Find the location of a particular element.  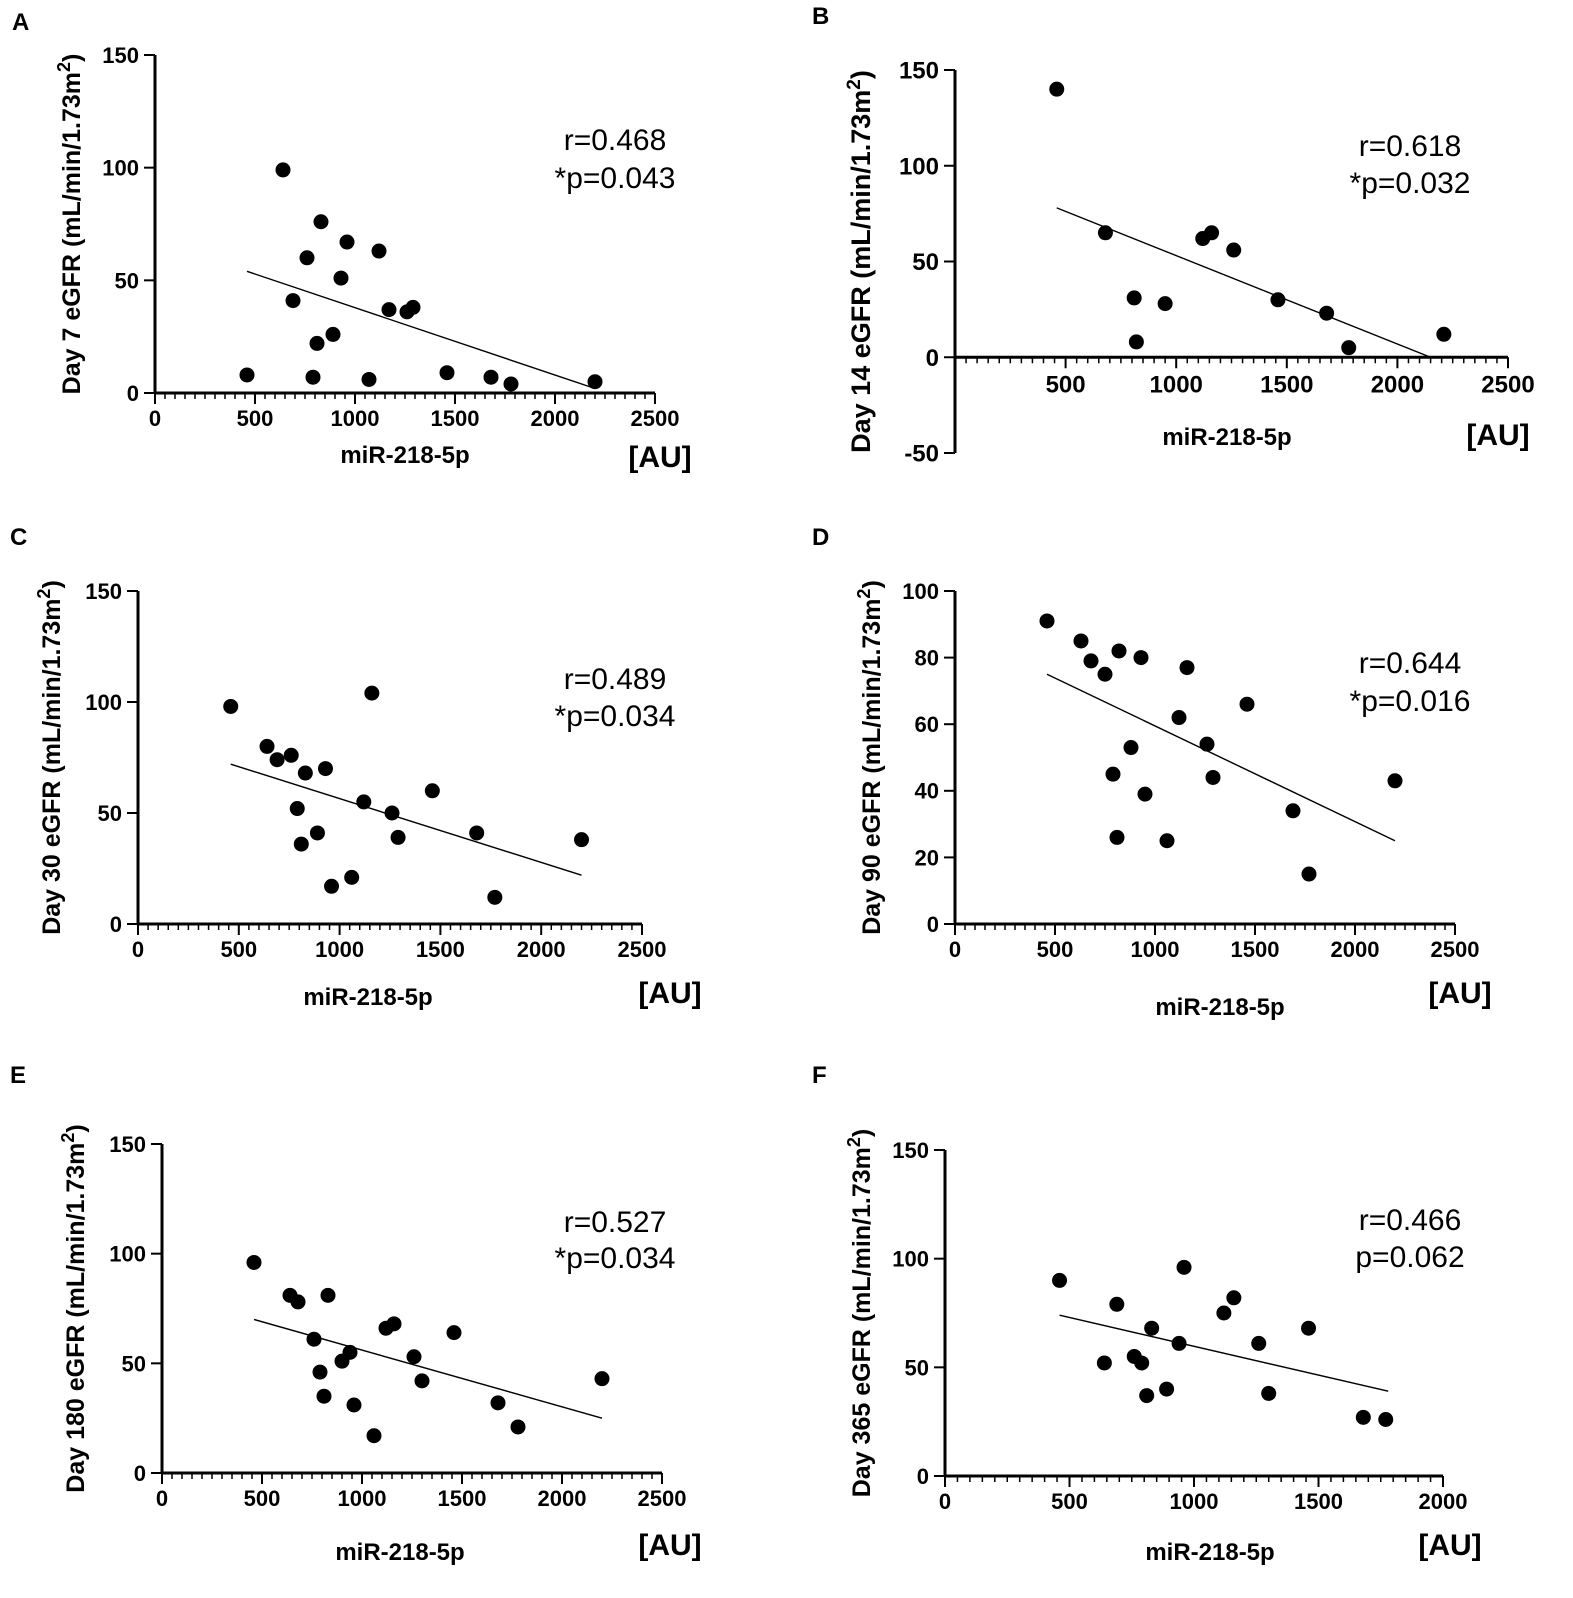

correlation-r: r=0.644 is located at coordinates (1410, 663).